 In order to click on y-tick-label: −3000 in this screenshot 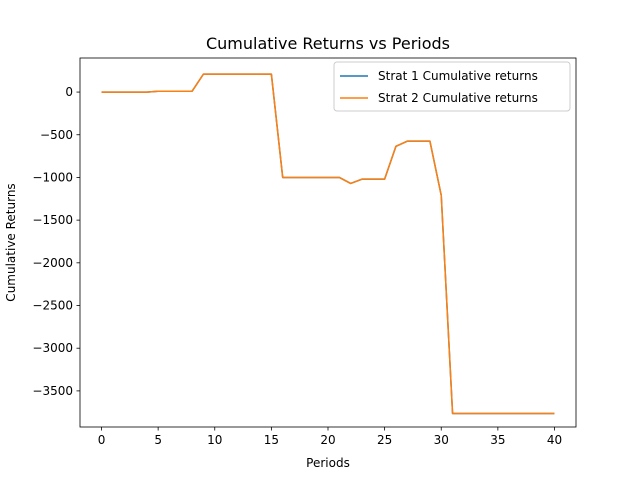, I will do `click(52, 348)`.